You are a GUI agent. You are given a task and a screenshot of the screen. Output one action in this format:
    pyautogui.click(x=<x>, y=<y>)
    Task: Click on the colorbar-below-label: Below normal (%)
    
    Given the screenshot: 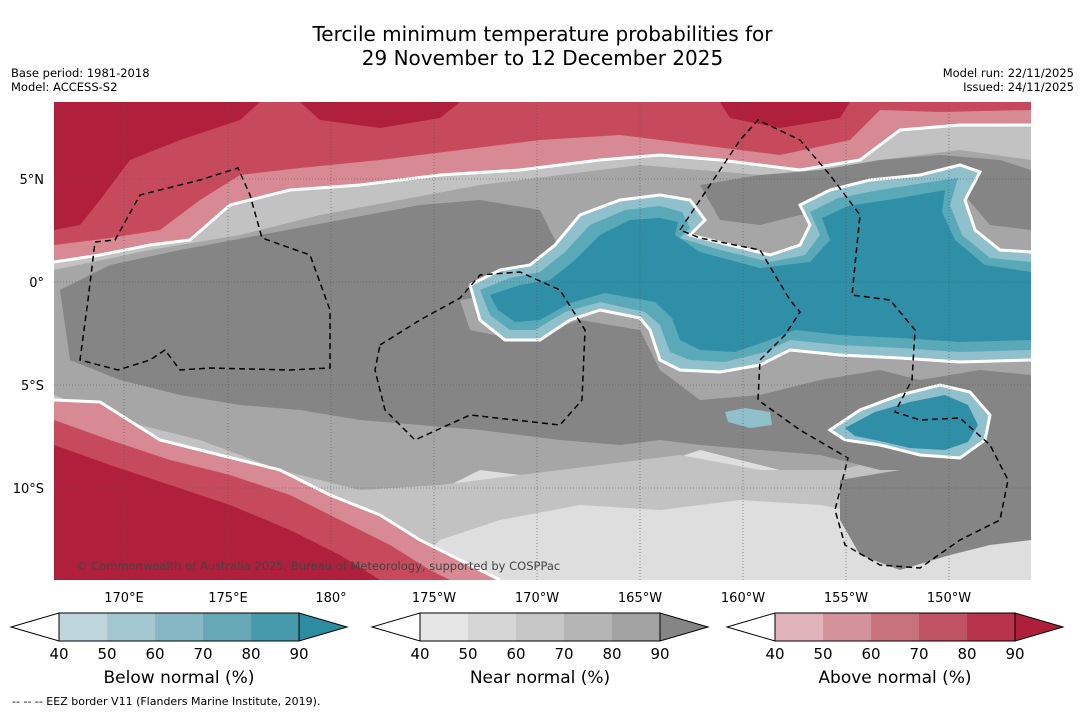 What is the action you would take?
    pyautogui.click(x=179, y=678)
    